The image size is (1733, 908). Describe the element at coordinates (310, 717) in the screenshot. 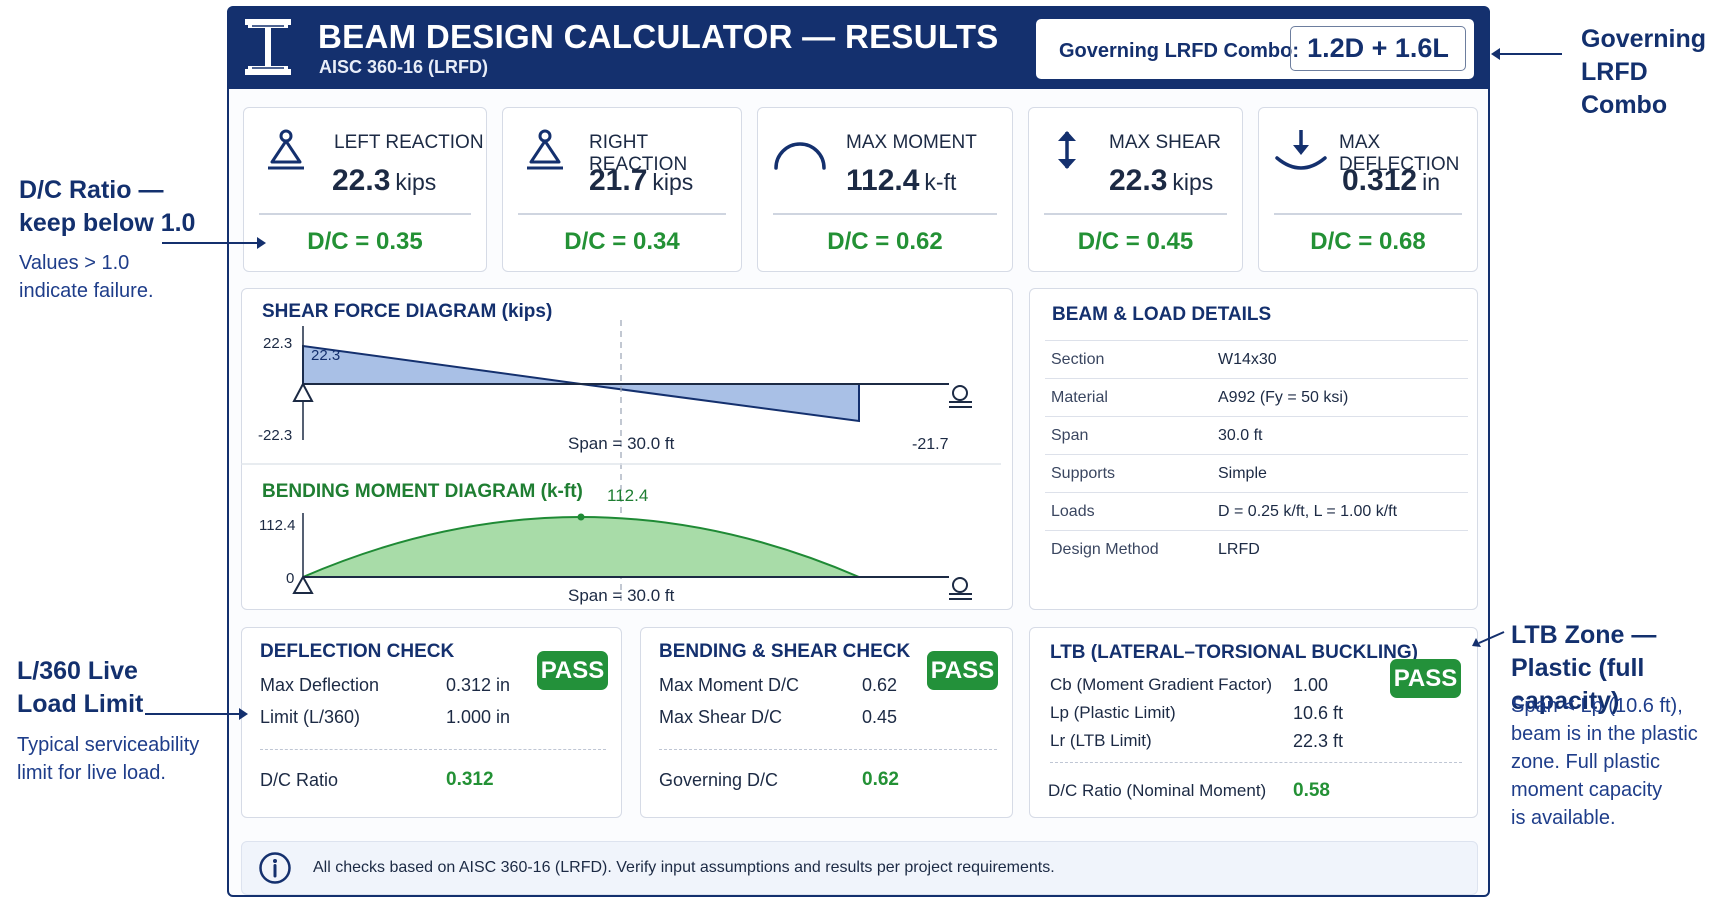

I see `check-row-label: Limit (L/360)` at that location.